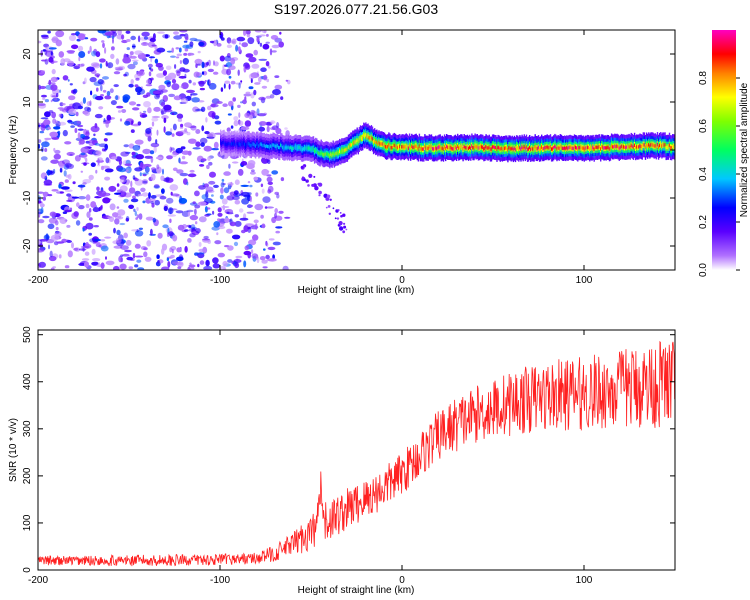 The height and width of the screenshot is (600, 750). Describe the element at coordinates (719, 174) in the screenshot. I see `colorbar-ticks: 0.0 0.2 0.4 0.6 0.8` at that location.